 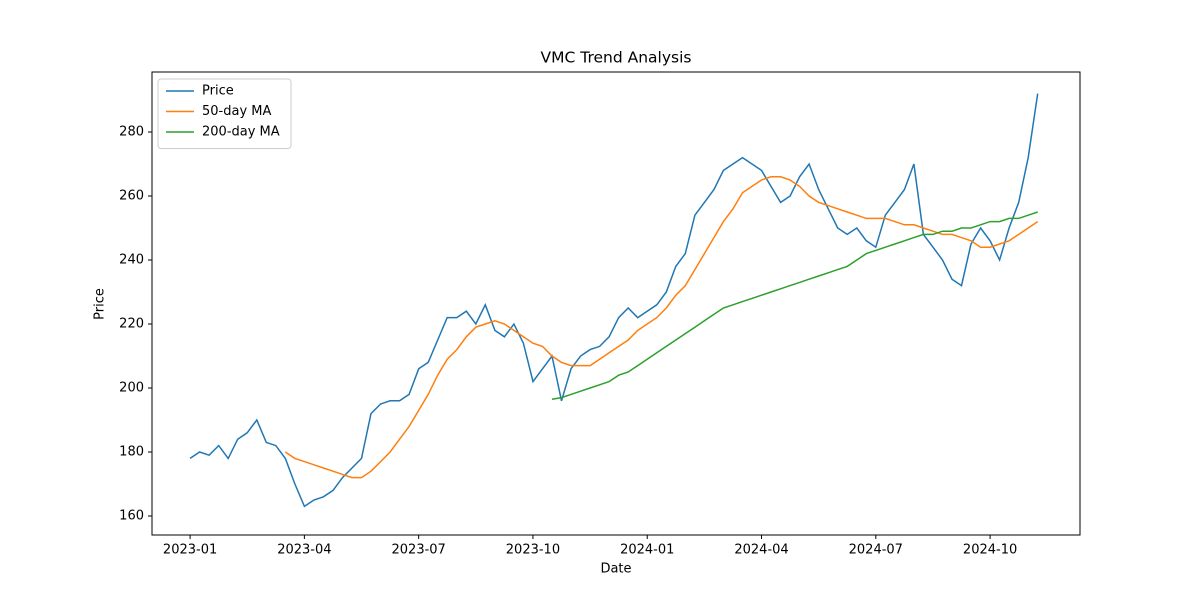 I want to click on y-tick-label: 160, so click(x=131, y=515).